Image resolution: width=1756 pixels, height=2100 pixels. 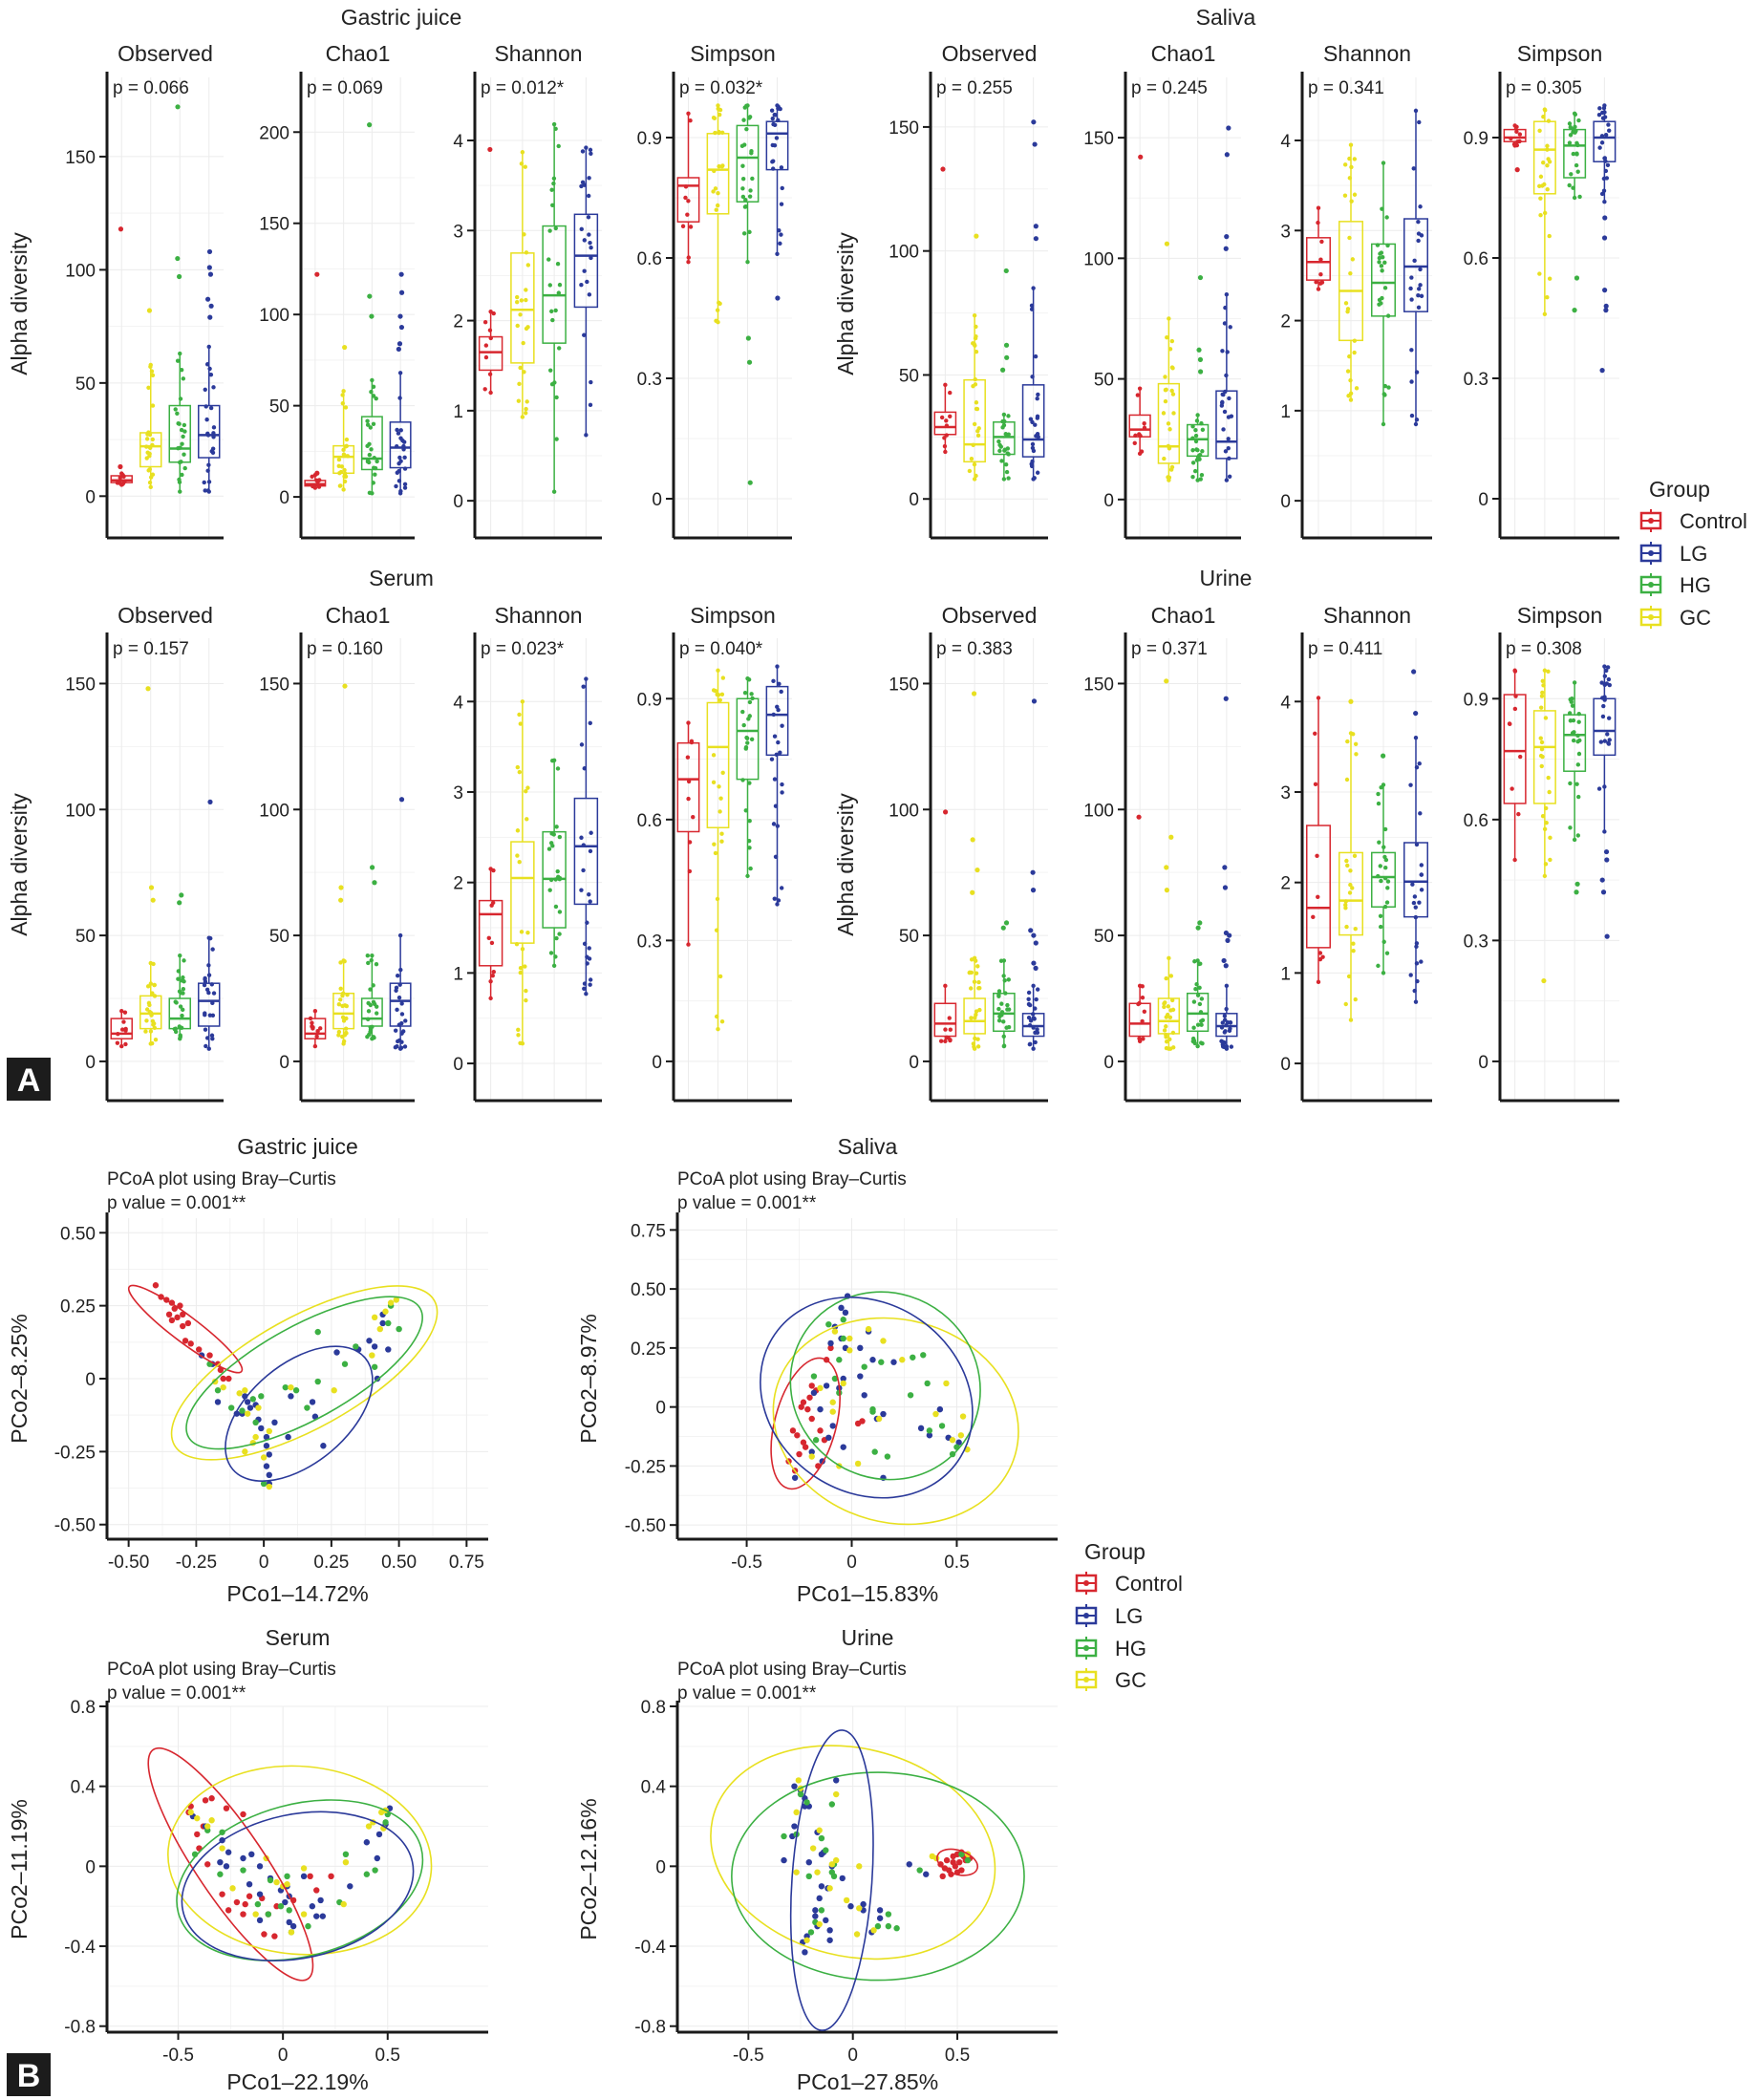 What do you see at coordinates (1086, 1648) in the screenshot?
I see `legend-dot` at bounding box center [1086, 1648].